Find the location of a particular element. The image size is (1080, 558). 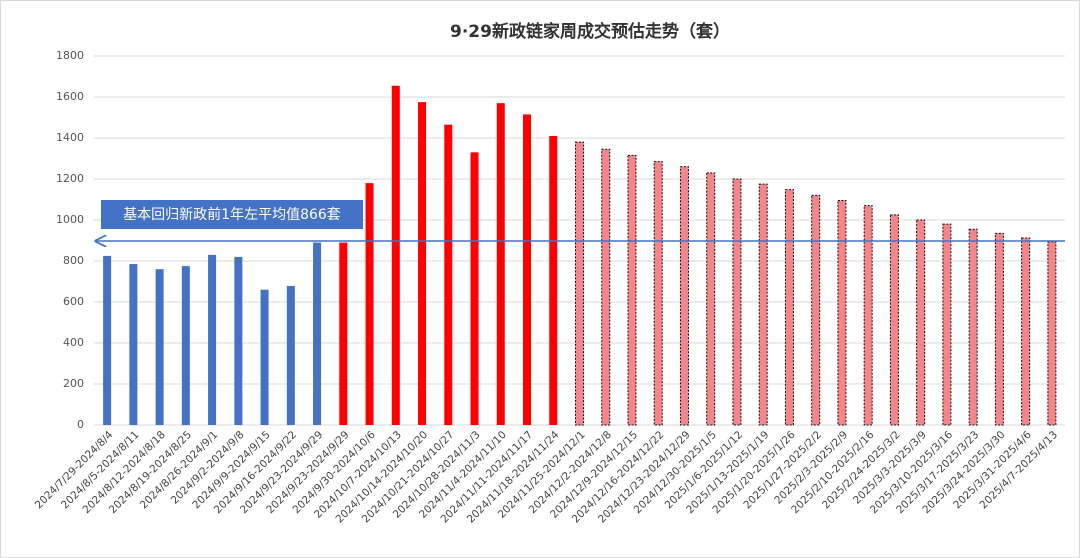

annotation-box is located at coordinates (232, 214).